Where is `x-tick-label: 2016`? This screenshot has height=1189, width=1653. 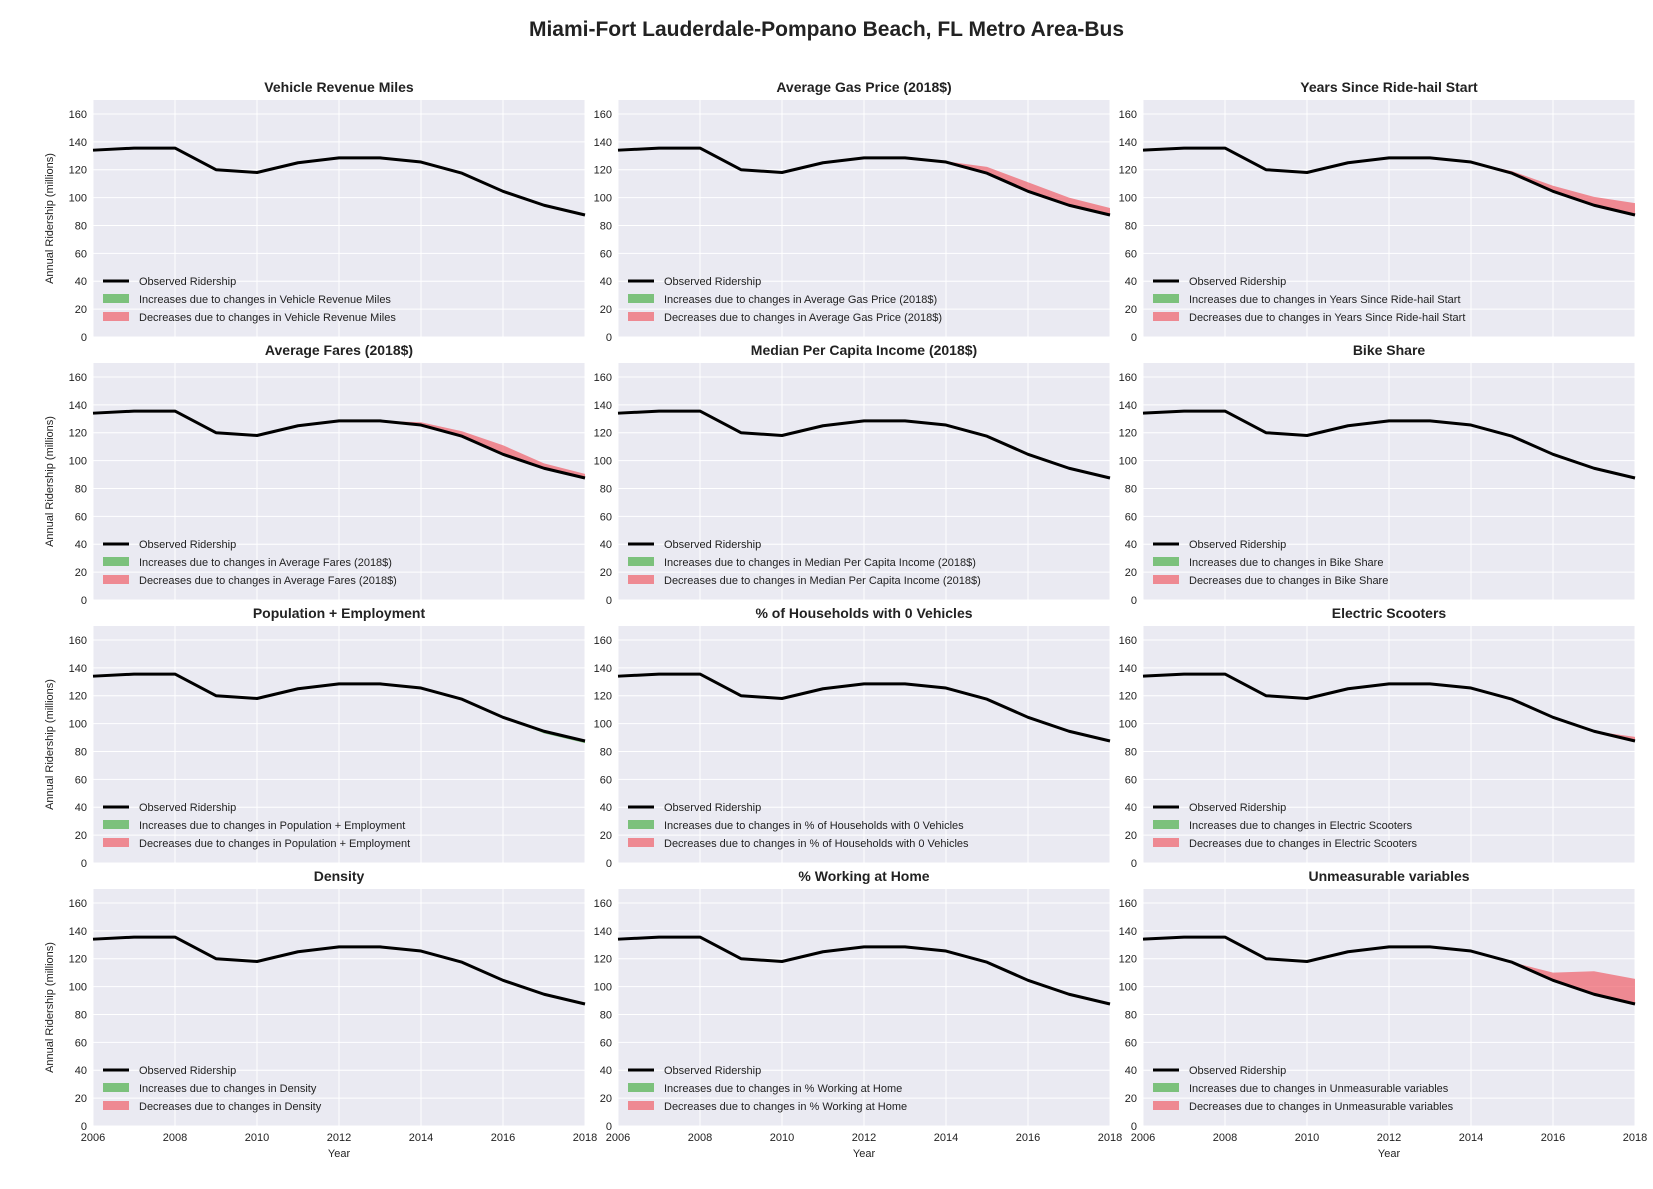 x-tick-label: 2016 is located at coordinates (1028, 1138).